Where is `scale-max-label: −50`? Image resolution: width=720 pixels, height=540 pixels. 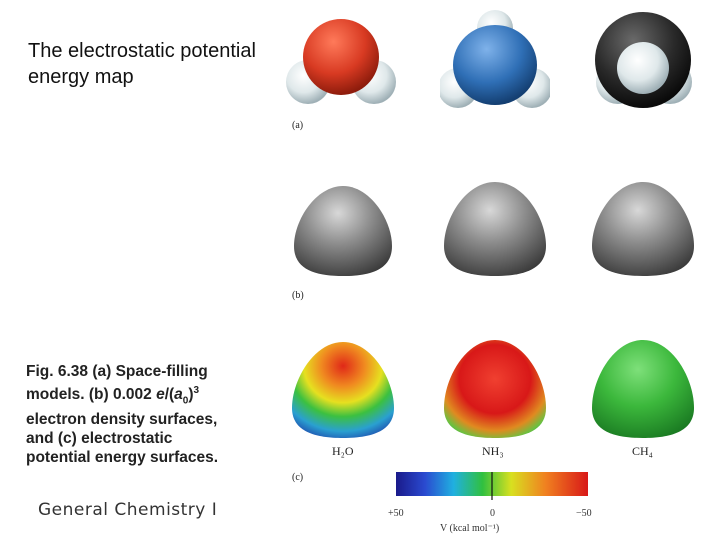
scale-max-label: −50 is located at coordinates (584, 513).